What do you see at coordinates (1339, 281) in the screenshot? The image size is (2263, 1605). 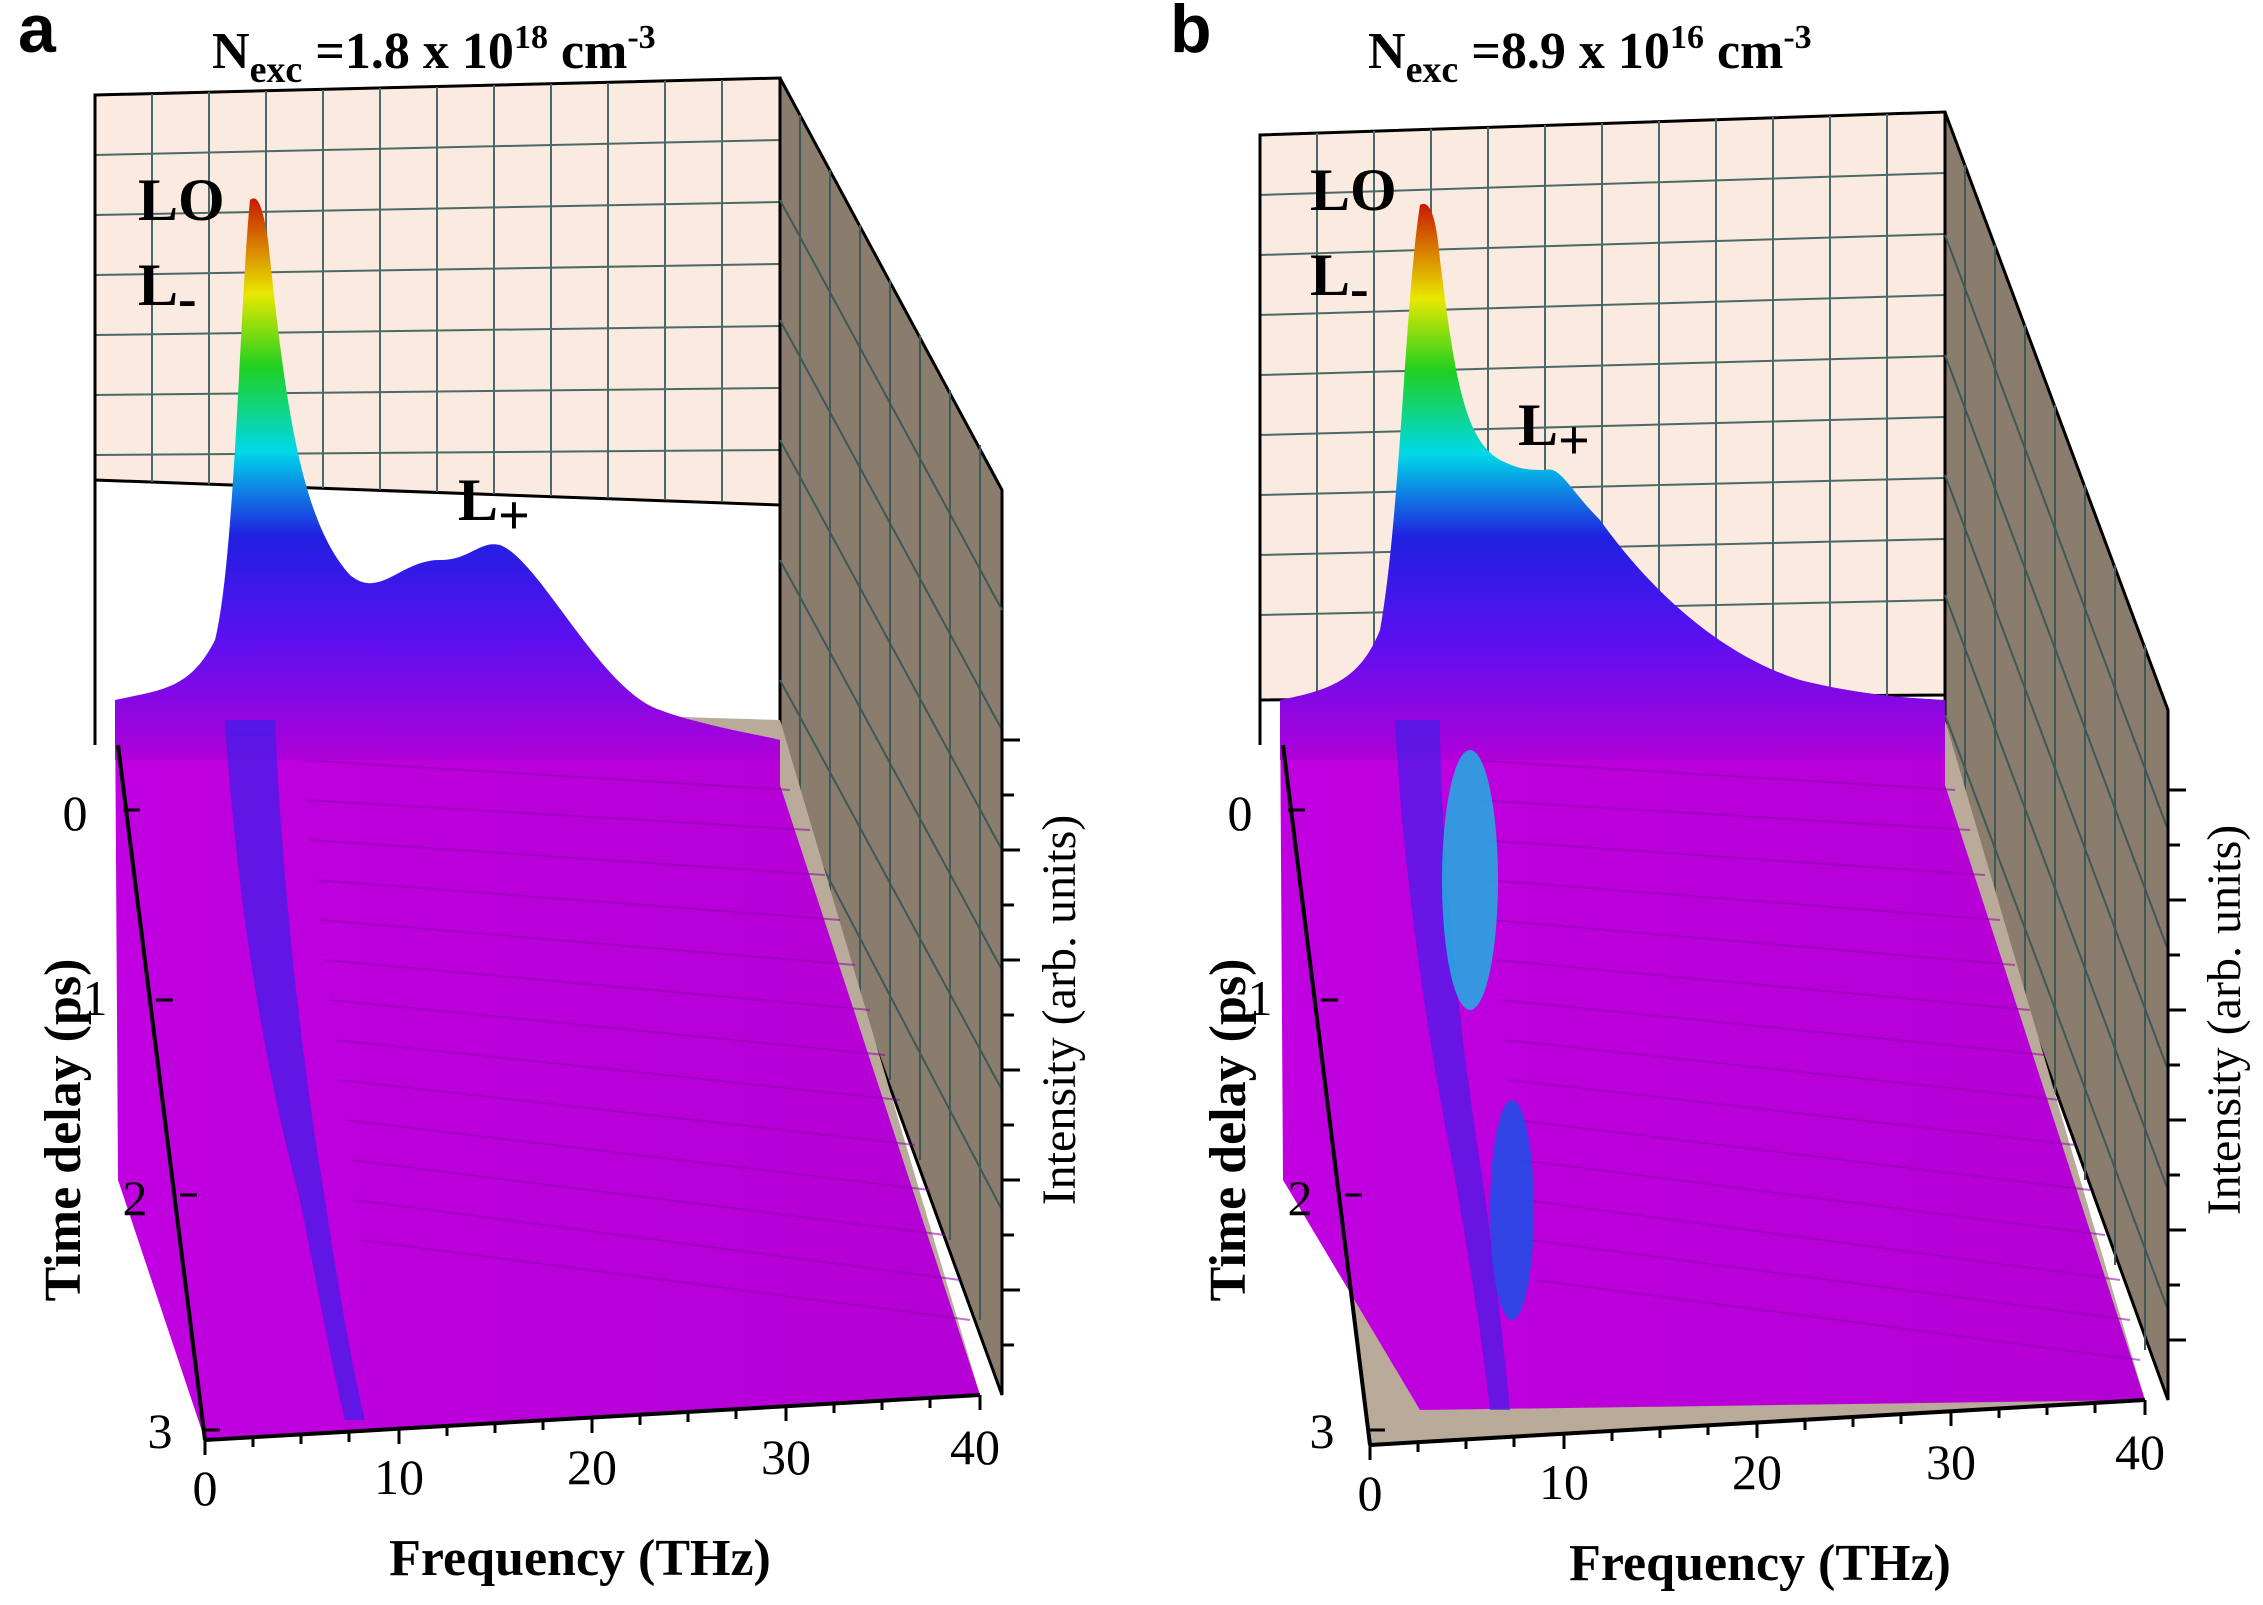 I see `panel-b-lminus-label: L-` at bounding box center [1339, 281].